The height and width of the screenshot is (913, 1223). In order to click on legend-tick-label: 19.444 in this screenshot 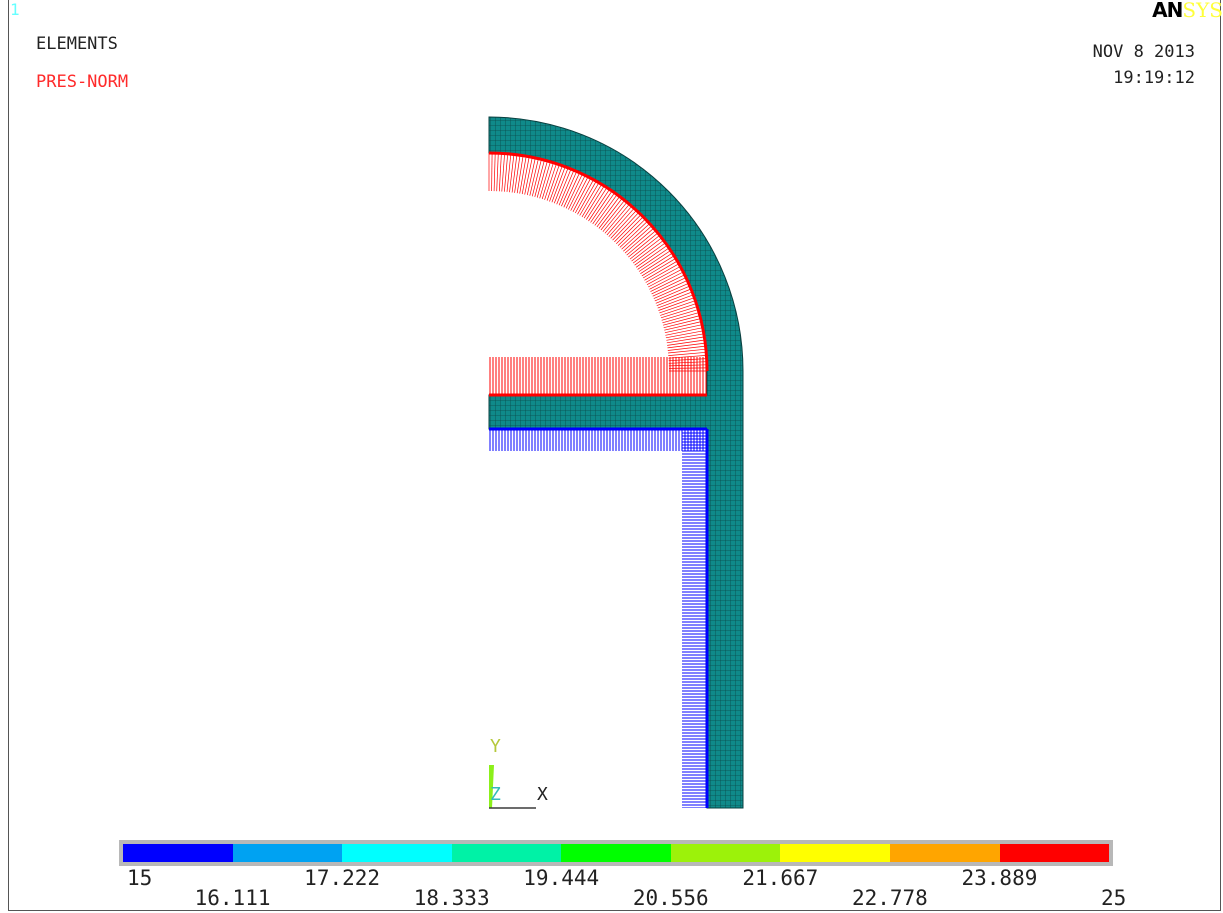, I will do `click(561, 878)`.